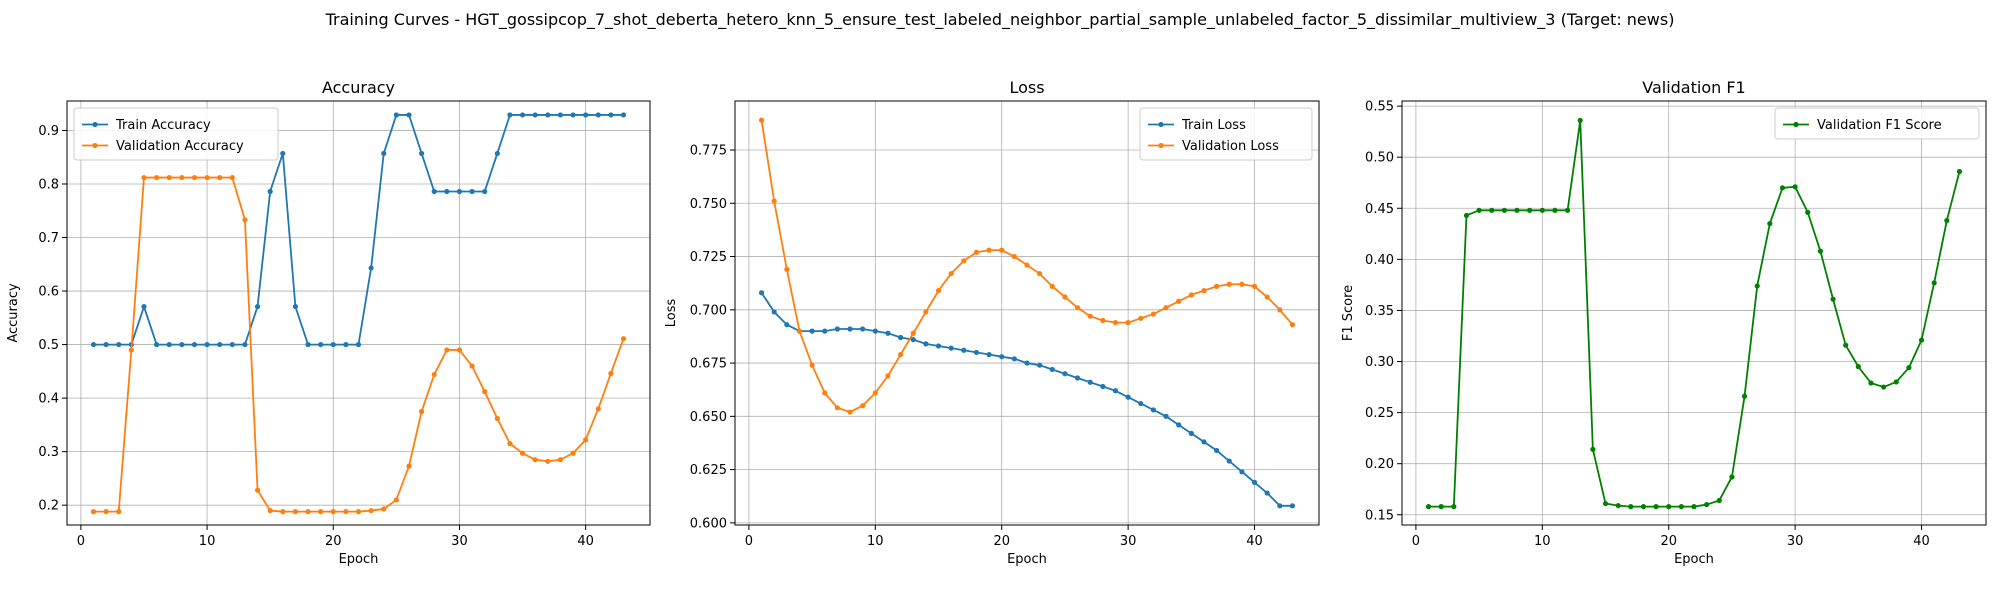 The height and width of the screenshot is (600, 2000). Describe the element at coordinates (48, 399) in the screenshot. I see `y-tick-label: 0.4` at that location.